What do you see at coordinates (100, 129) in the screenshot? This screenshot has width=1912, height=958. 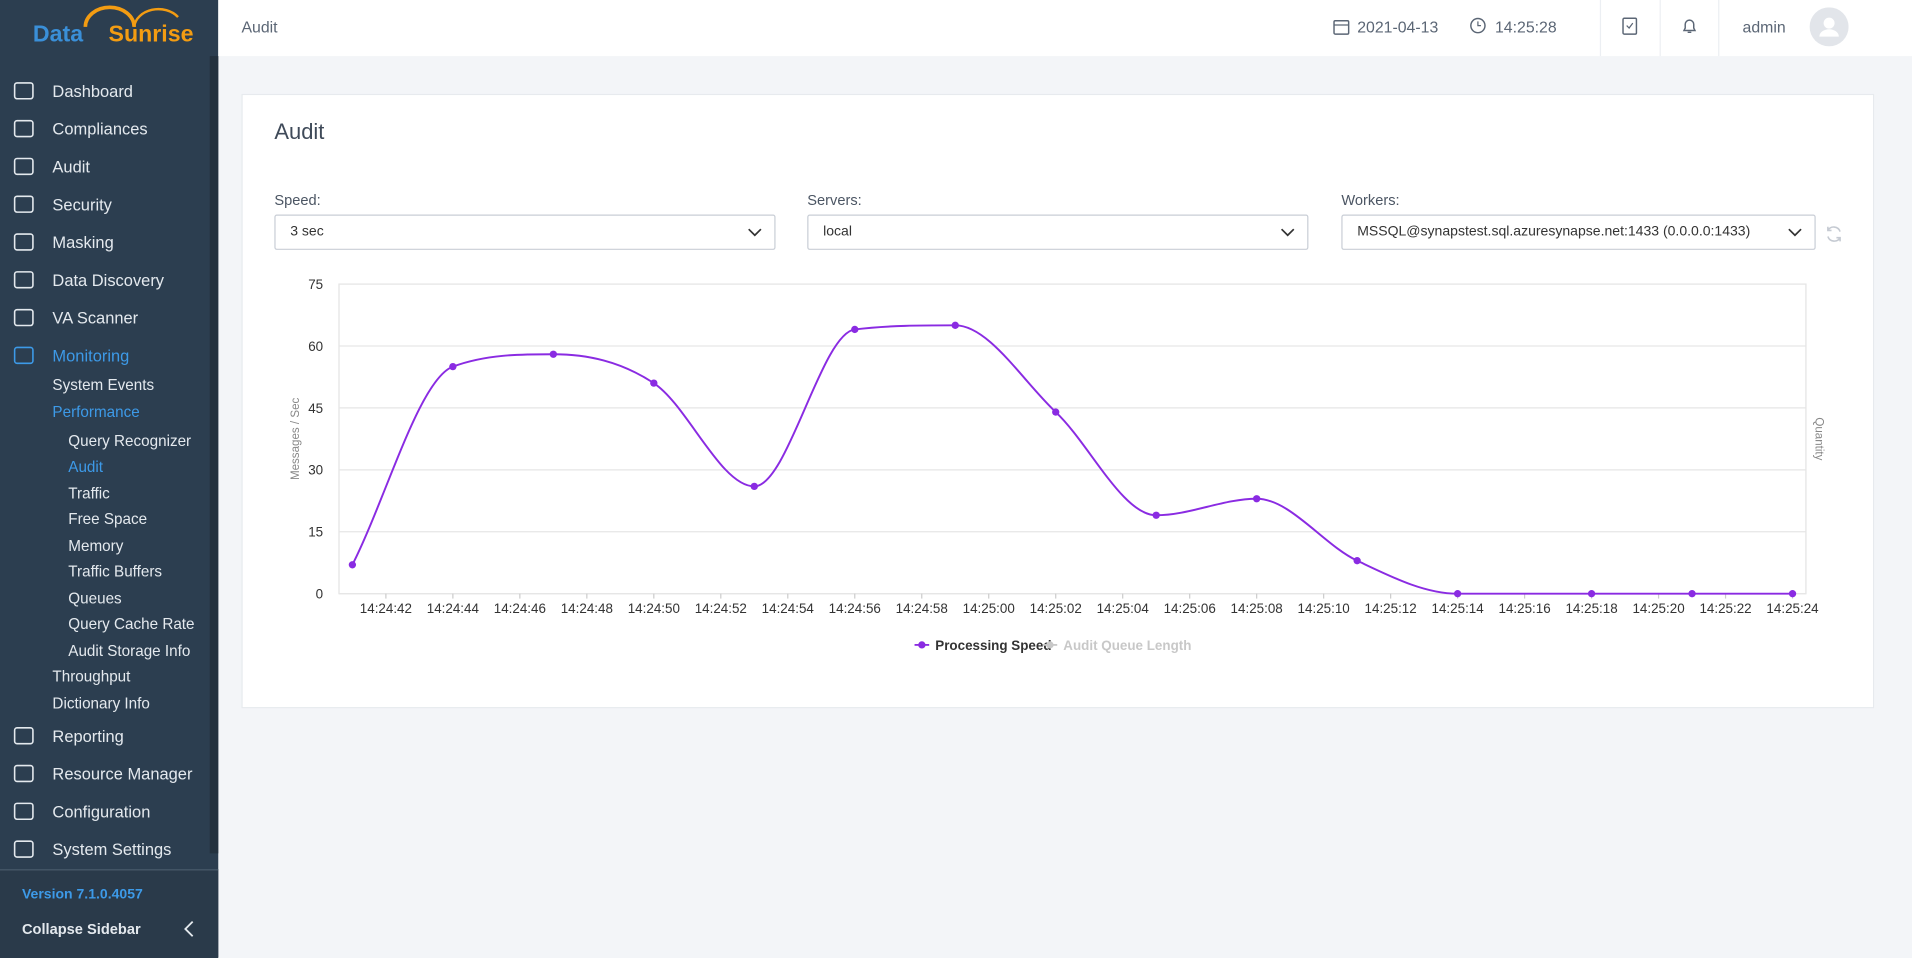 I see `menu-item: Compliances` at bounding box center [100, 129].